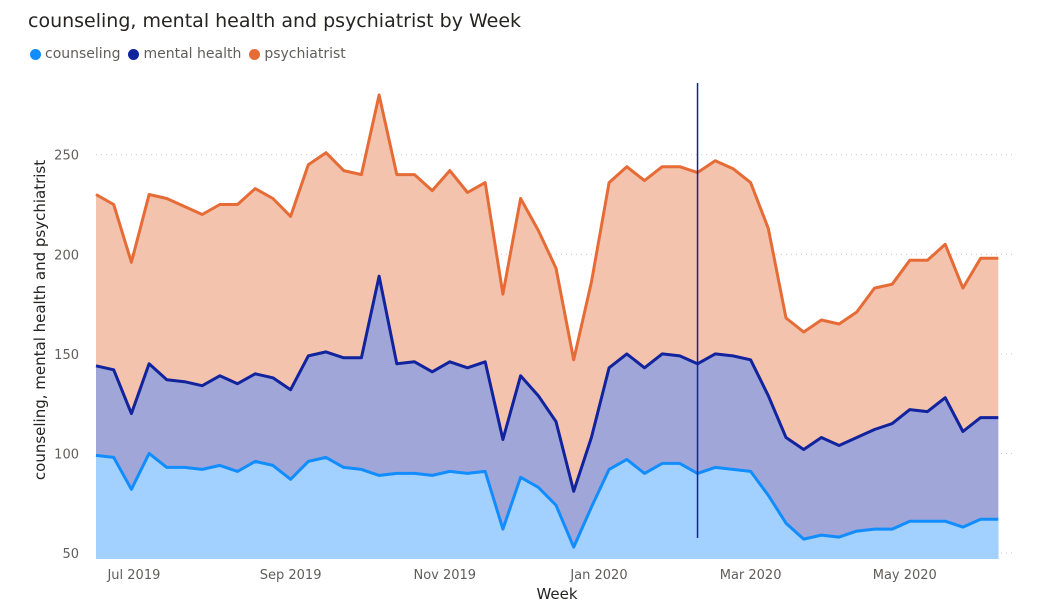 This screenshot has width=1064, height=611. Describe the element at coordinates (66, 255) in the screenshot. I see `y-tick-label-200: 200` at that location.